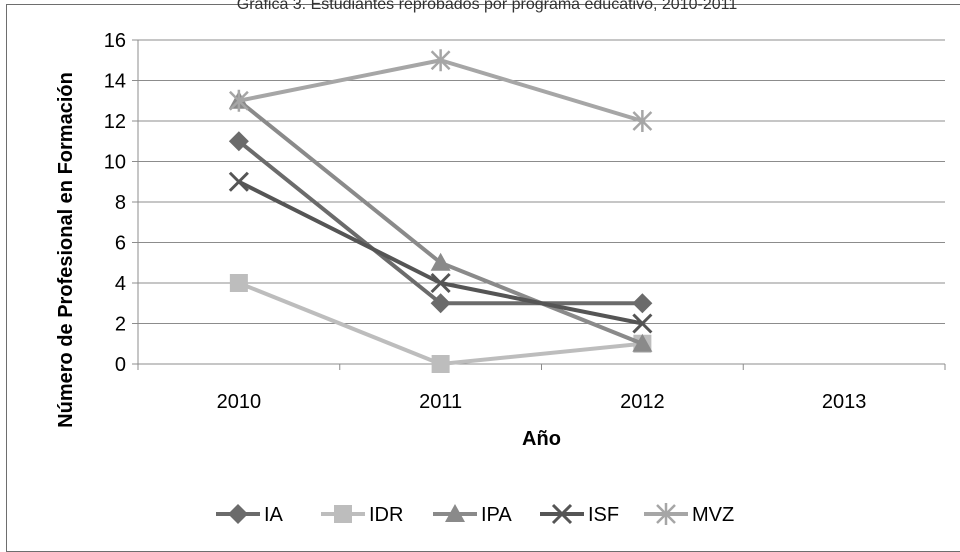 The image size is (960, 552). I want to click on series-idr, so click(440, 323).